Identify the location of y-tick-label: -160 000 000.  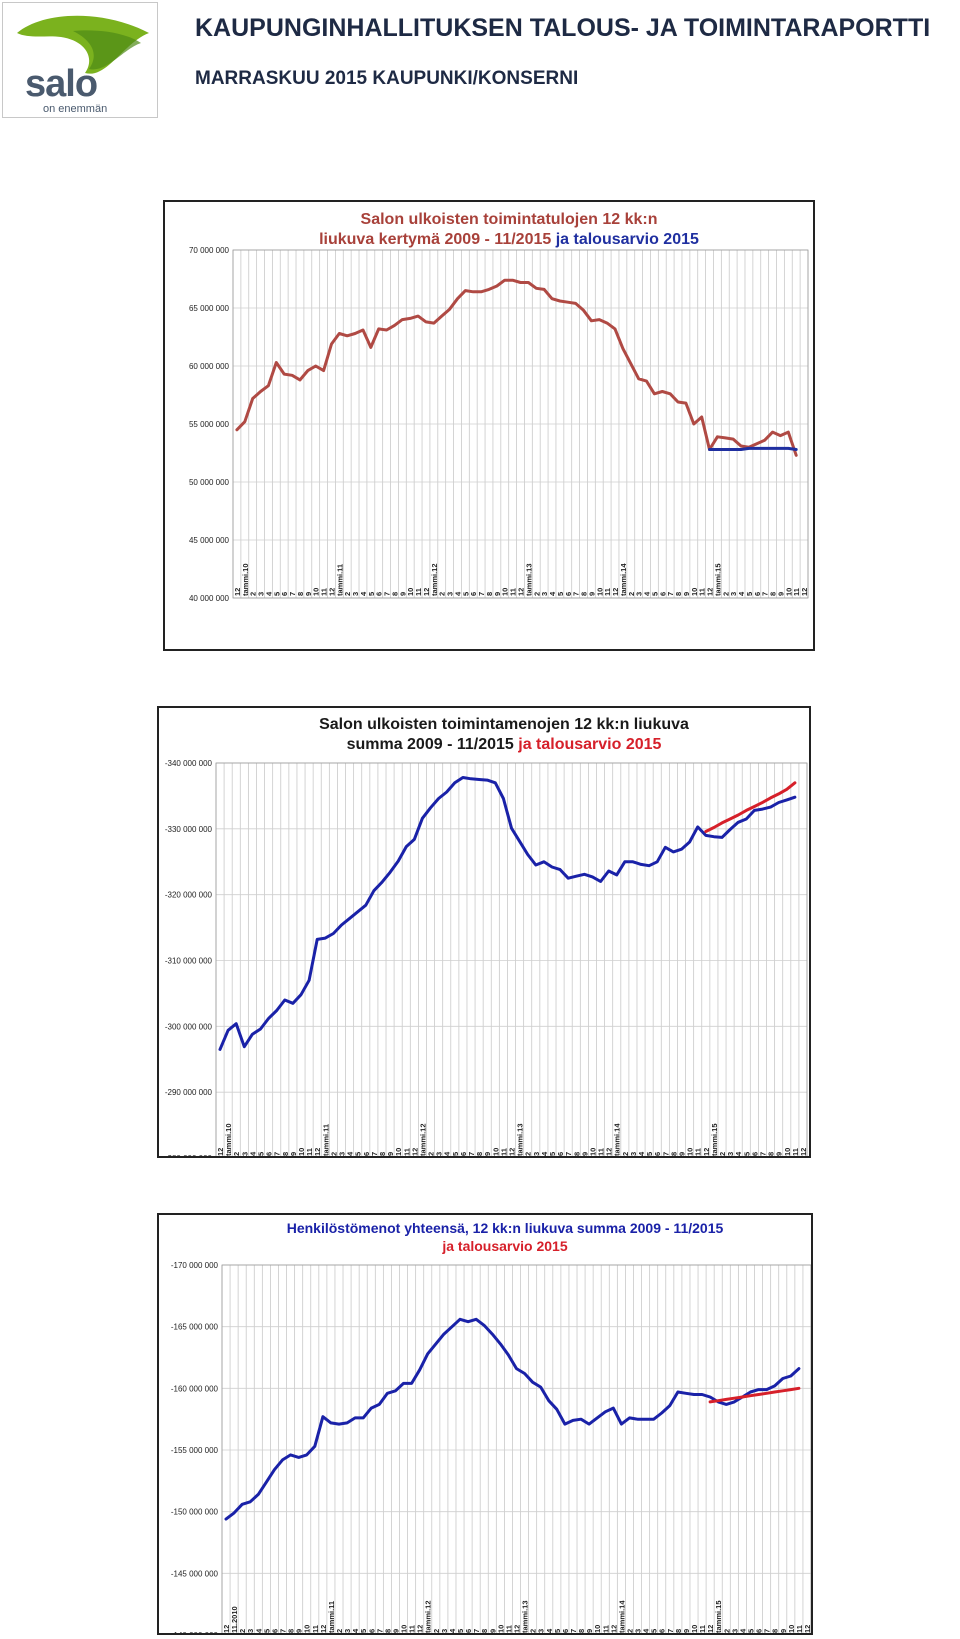
(195, 1388).